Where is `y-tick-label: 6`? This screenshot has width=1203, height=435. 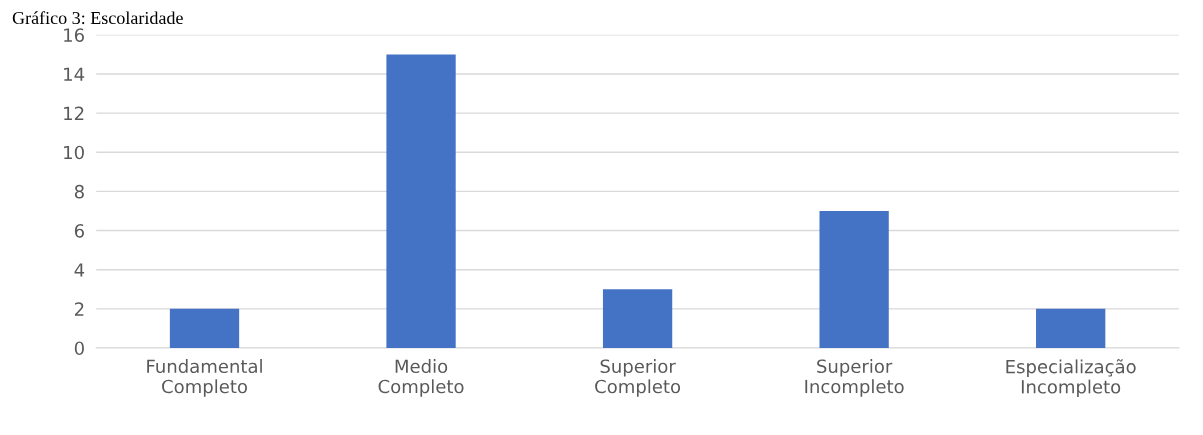 y-tick-label: 6 is located at coordinates (79, 231).